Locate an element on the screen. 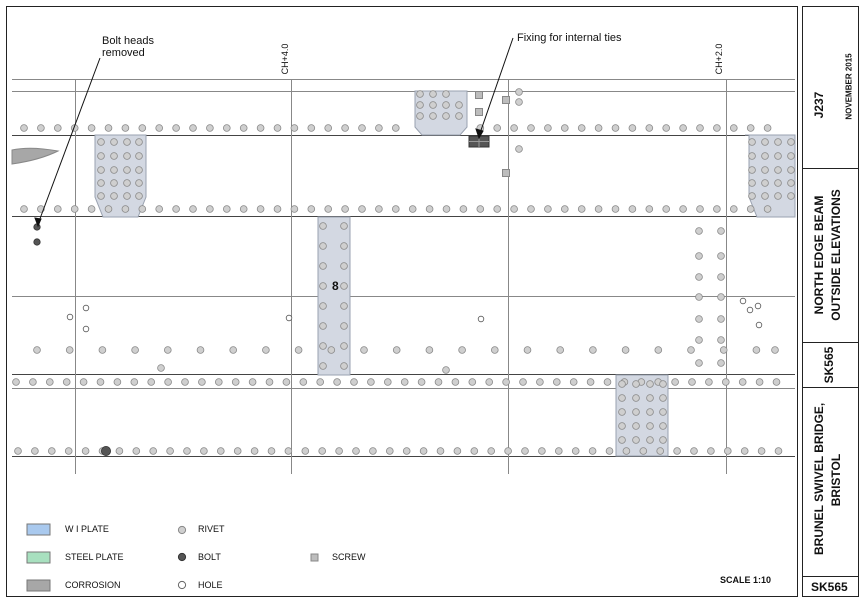  legend-steel-plate-label: STEEL PLATE is located at coordinates (94, 557).